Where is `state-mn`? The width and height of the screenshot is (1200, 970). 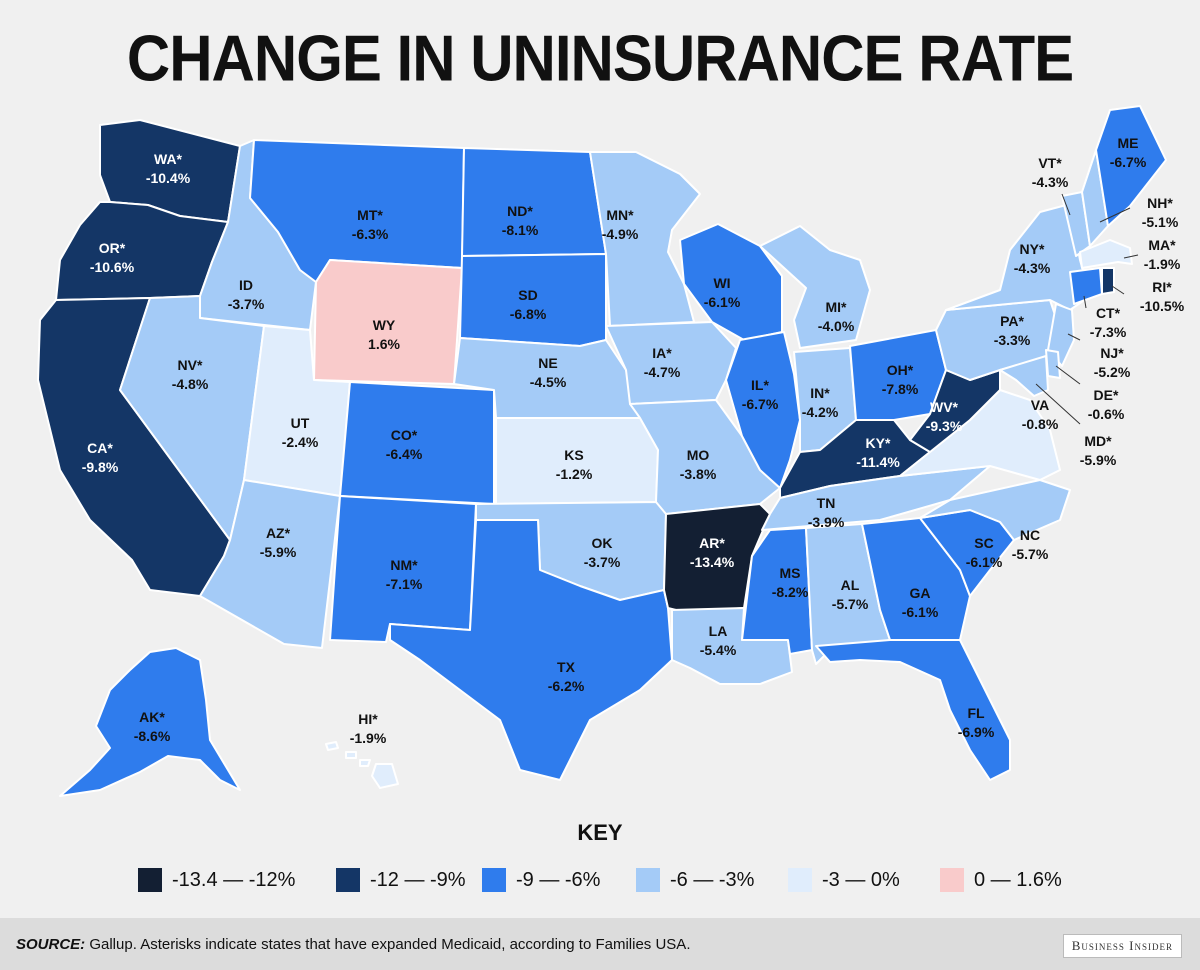 state-mn is located at coordinates (645, 239).